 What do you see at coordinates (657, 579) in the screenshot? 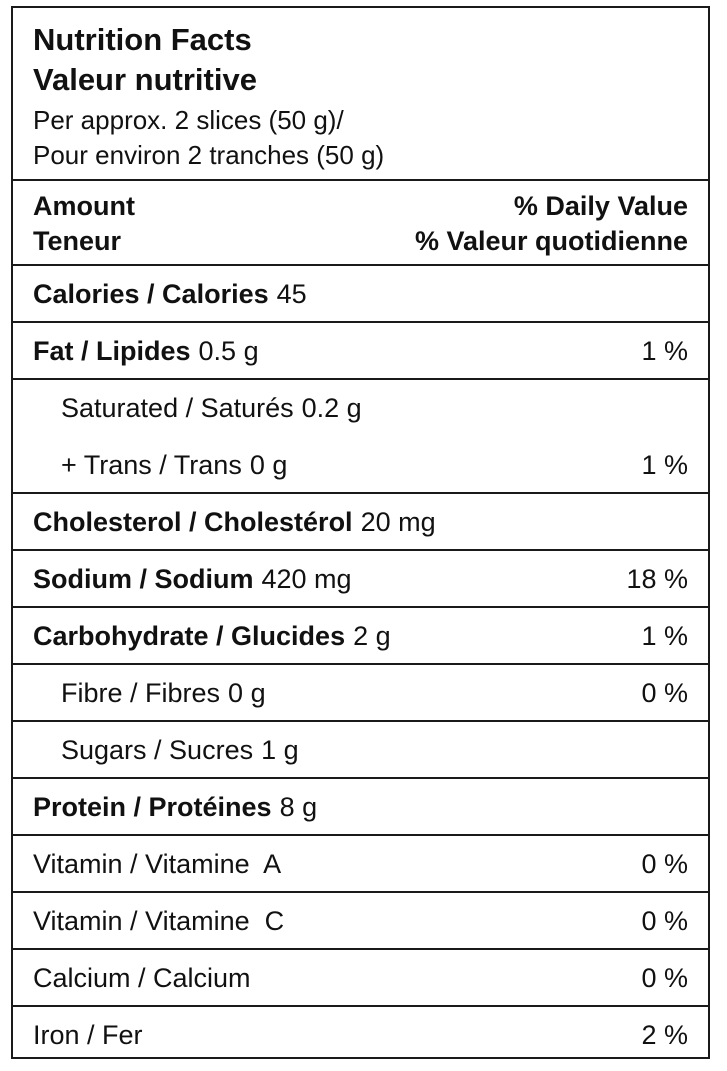
I see `daily-value: 18 %` at bounding box center [657, 579].